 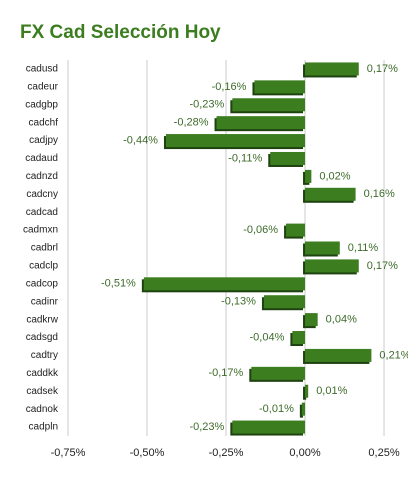 What do you see at coordinates (45, 301) in the screenshot?
I see `y-tick-label: cadinr` at bounding box center [45, 301].